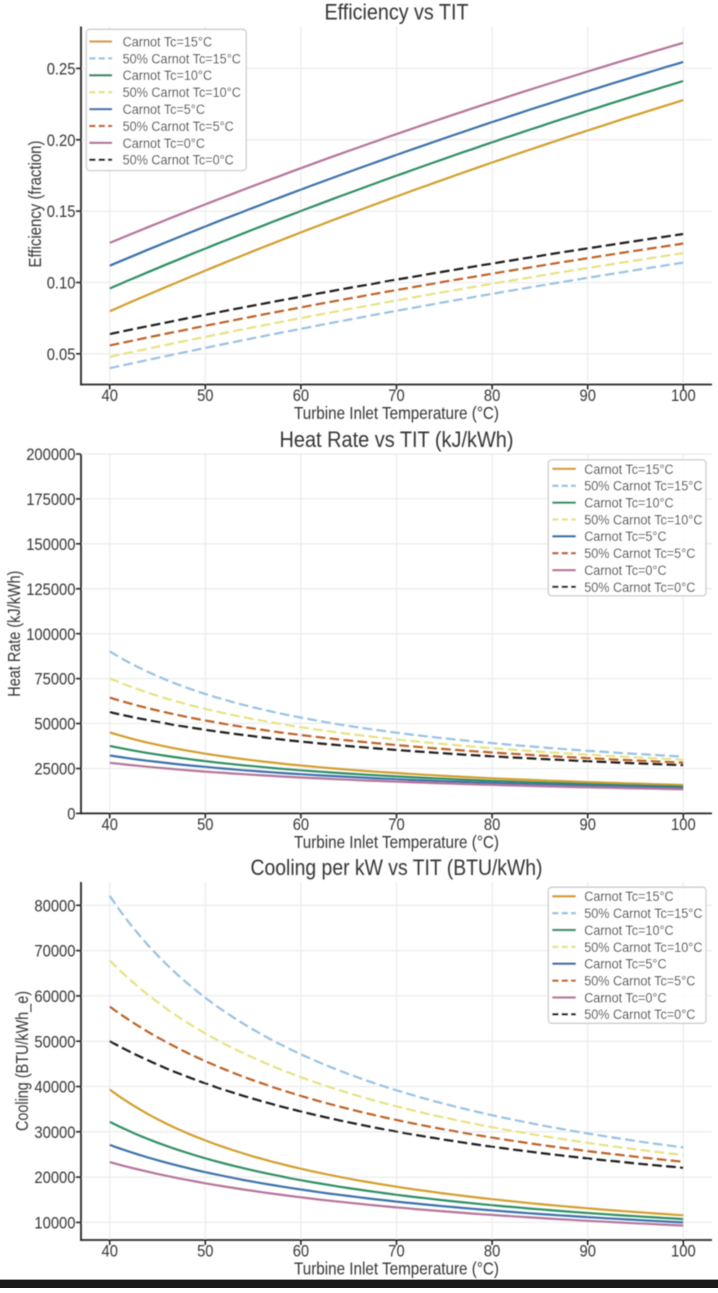 This screenshot has width=718, height=1293. I want to click on svg-text: 20000, so click(54, 1177).